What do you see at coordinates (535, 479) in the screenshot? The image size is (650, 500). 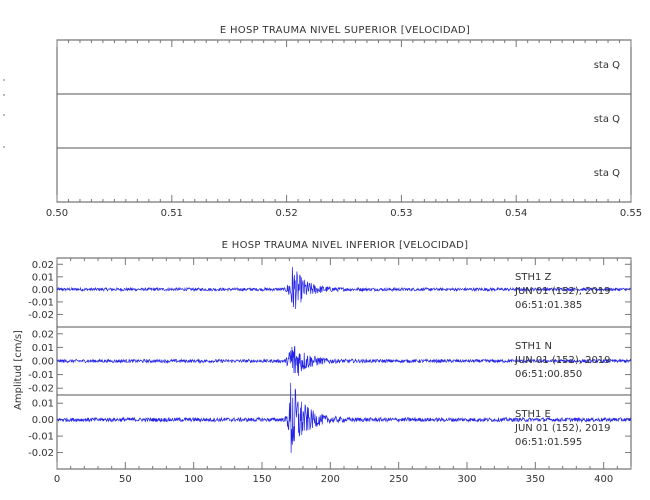 I see `lower-x-tick-label: 350` at bounding box center [535, 479].